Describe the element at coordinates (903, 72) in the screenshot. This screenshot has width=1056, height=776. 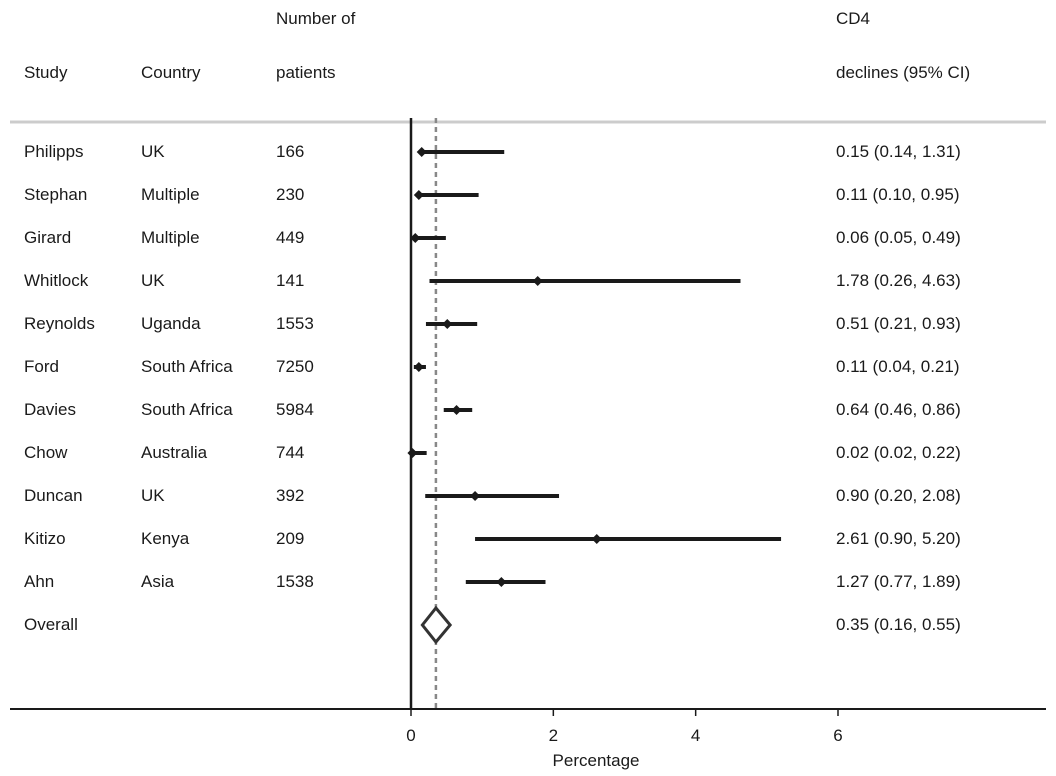
I see `header-ci-line2: declines (95% CI)` at that location.